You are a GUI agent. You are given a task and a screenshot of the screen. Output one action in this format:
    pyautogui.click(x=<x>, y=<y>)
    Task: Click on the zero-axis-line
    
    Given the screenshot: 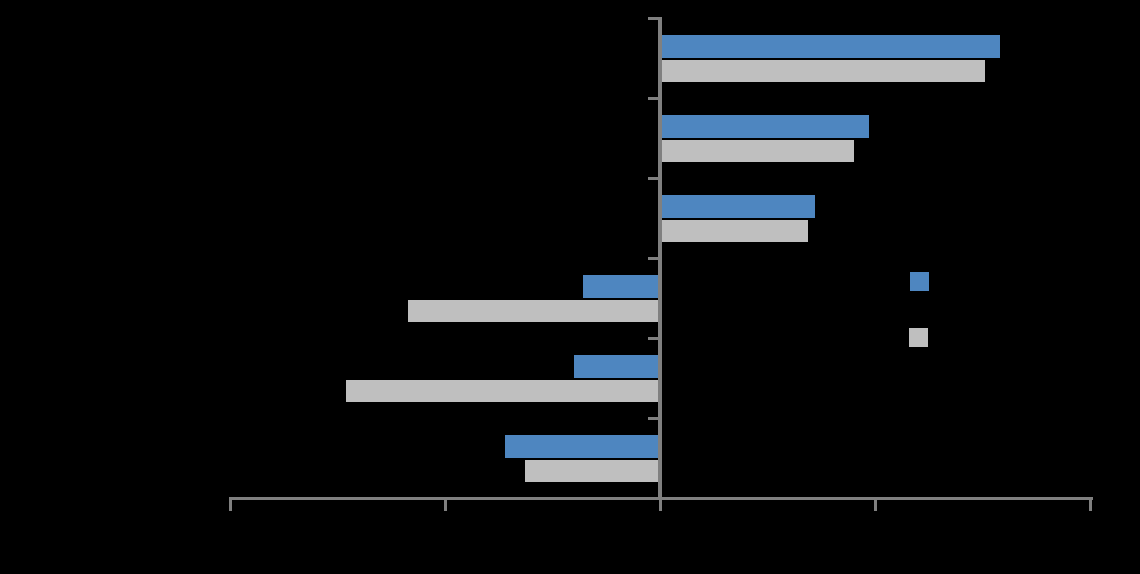 What is the action you would take?
    pyautogui.click(x=660, y=258)
    